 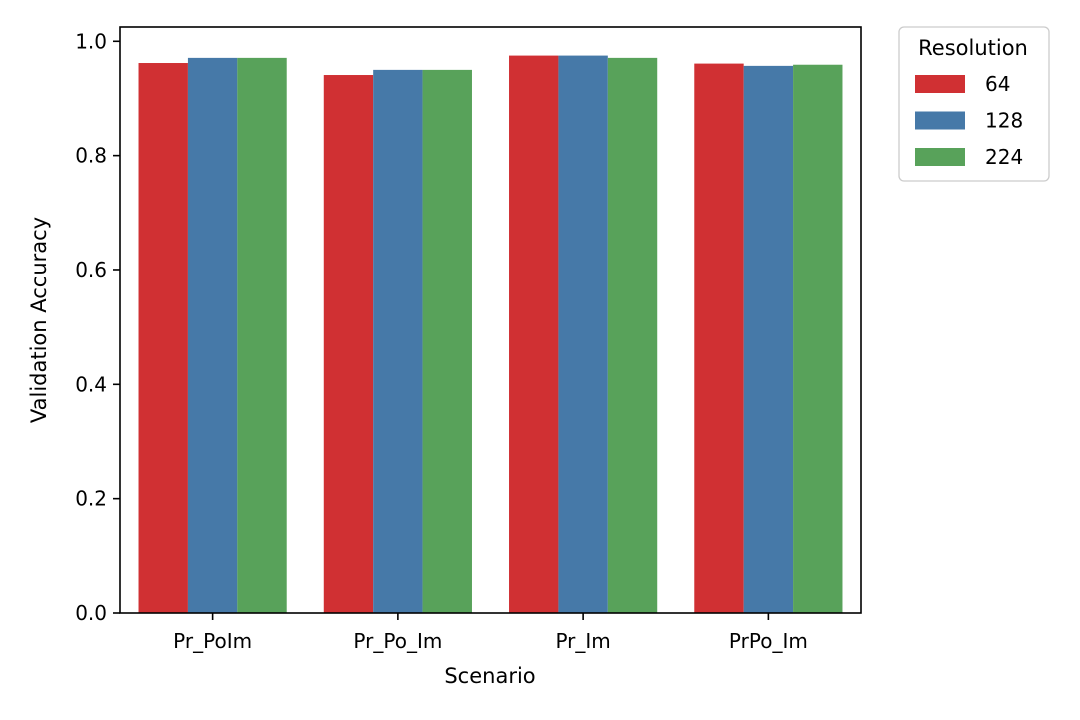 What do you see at coordinates (212, 641) in the screenshot?
I see `x-tick-label: Pr_PoIm` at bounding box center [212, 641].